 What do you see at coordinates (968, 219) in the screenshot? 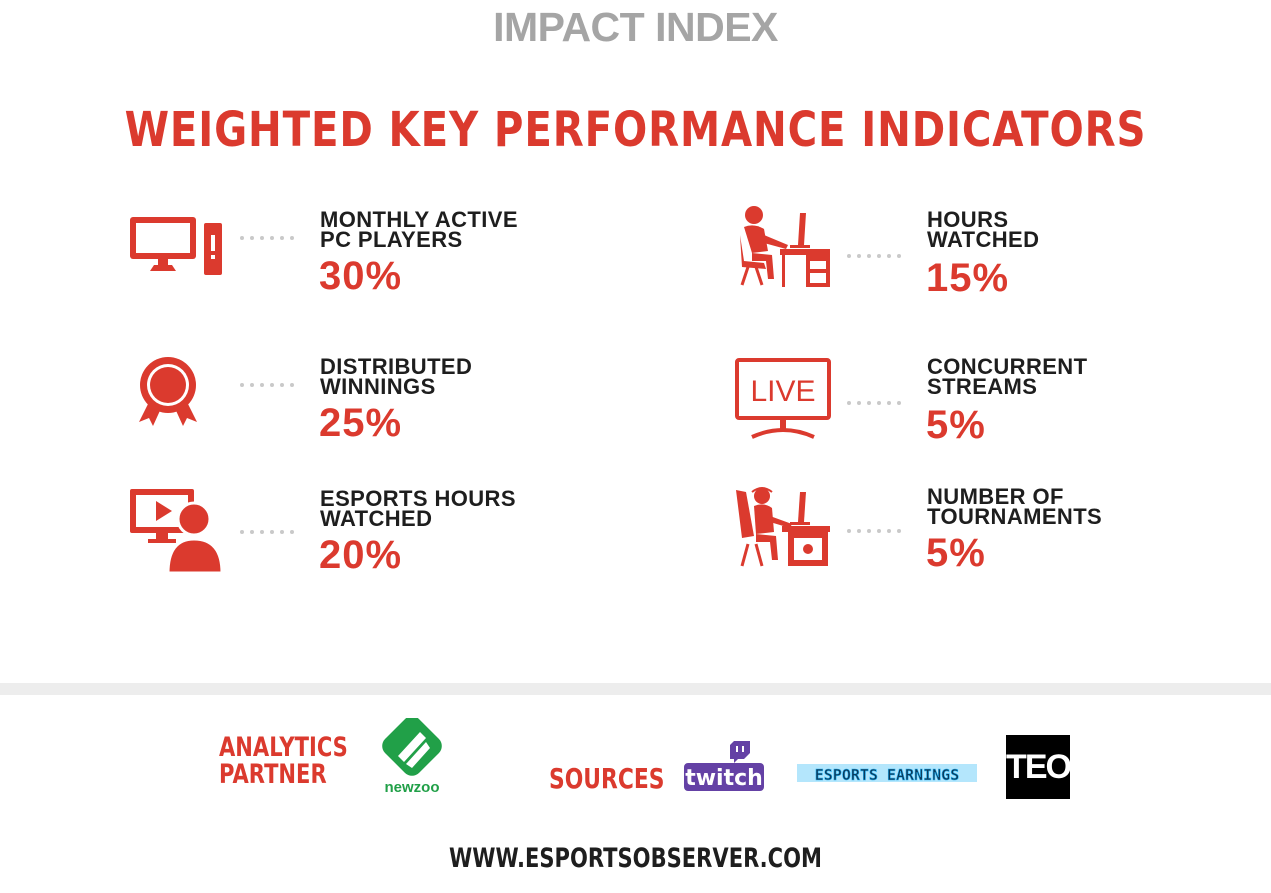
I see `kpi-label-line: HOURS` at bounding box center [968, 219].